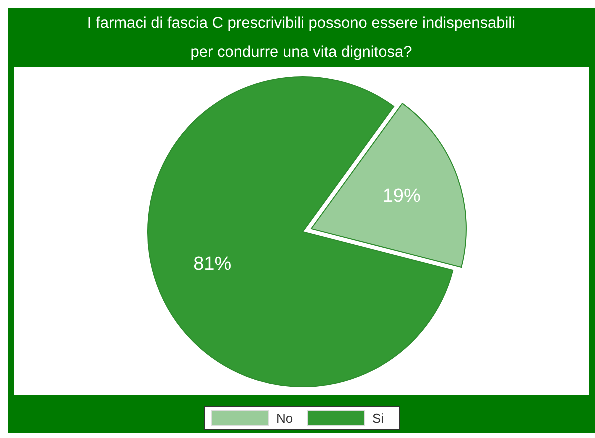  Describe the element at coordinates (402, 196) in the screenshot. I see `data-label: 19%` at that location.